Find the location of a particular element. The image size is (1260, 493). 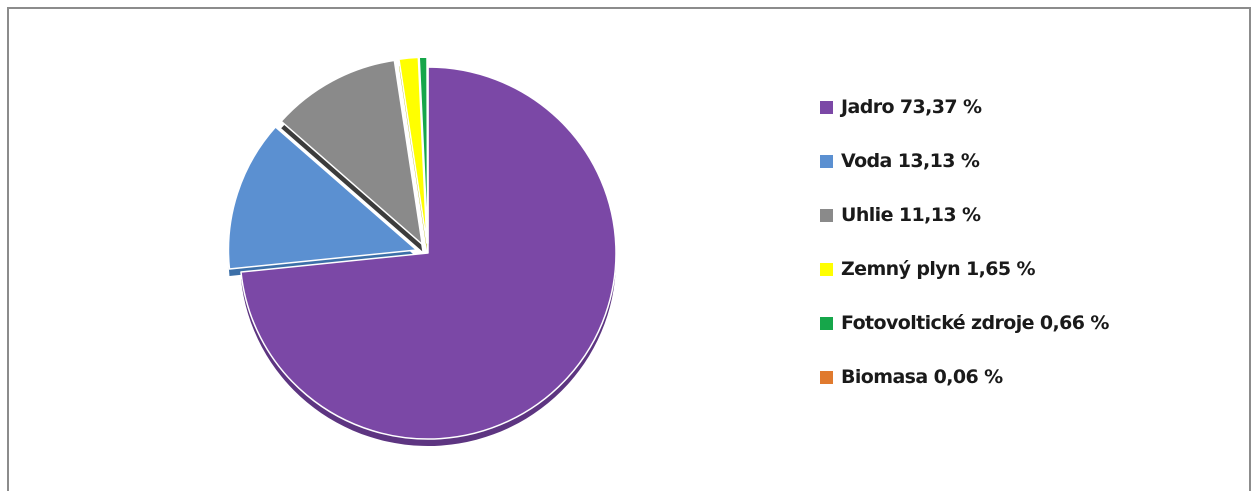

legend-item-fotovoltika: Fotovoltické zdroje 0,66 % is located at coordinates (1030, 323).